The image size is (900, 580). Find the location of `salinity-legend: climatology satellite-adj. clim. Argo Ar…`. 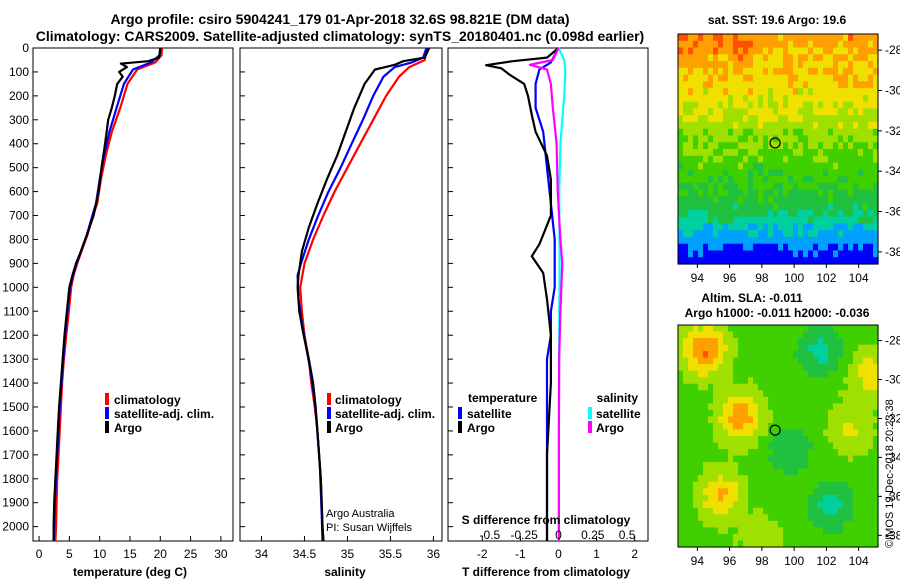

salinity-legend: climatology satellite-adj. clim. Argo Ar… is located at coordinates (380, 463).